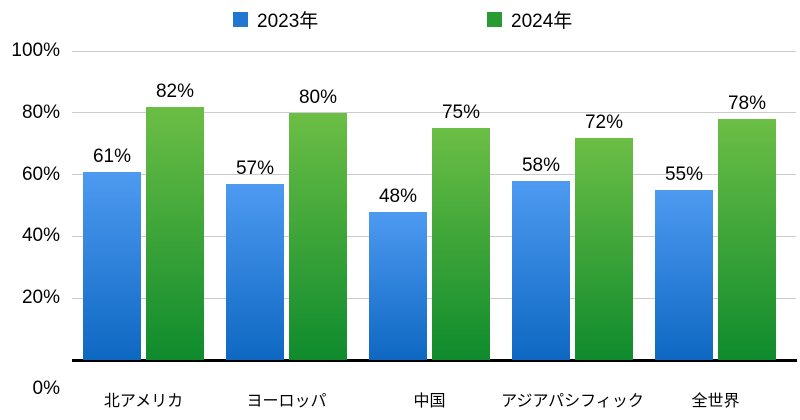  Describe the element at coordinates (604, 122) in the screenshot. I see `bar-value-label: 72%` at that location.